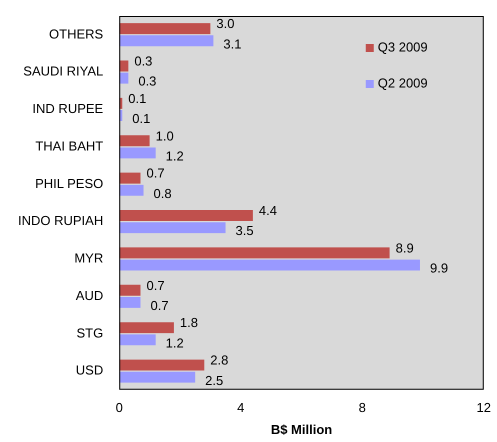 This screenshot has width=497, height=442. Describe the element at coordinates (119, 408) in the screenshot. I see `x-tick-label: 0` at that location.